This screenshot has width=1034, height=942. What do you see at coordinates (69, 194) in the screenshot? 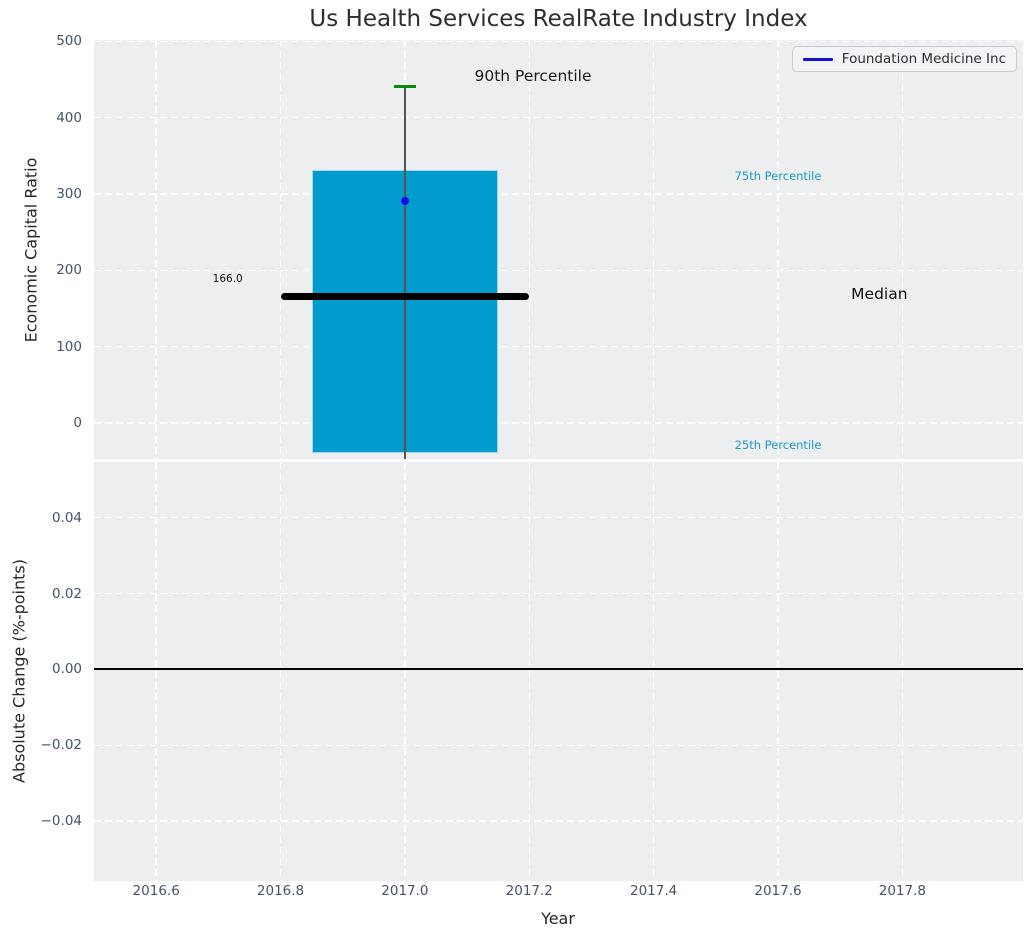
I see `y-tick-label: 300` at bounding box center [69, 194].